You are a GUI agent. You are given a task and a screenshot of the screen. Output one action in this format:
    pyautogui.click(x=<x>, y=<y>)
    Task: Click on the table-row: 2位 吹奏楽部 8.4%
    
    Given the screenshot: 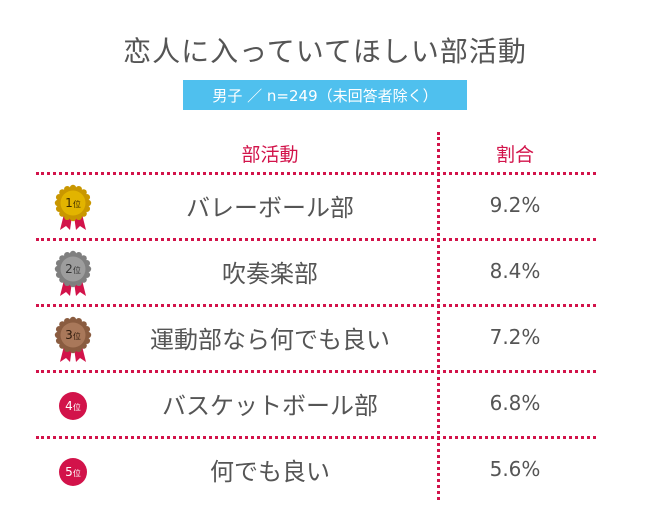 What is the action you would take?
    pyautogui.click(x=316, y=271)
    